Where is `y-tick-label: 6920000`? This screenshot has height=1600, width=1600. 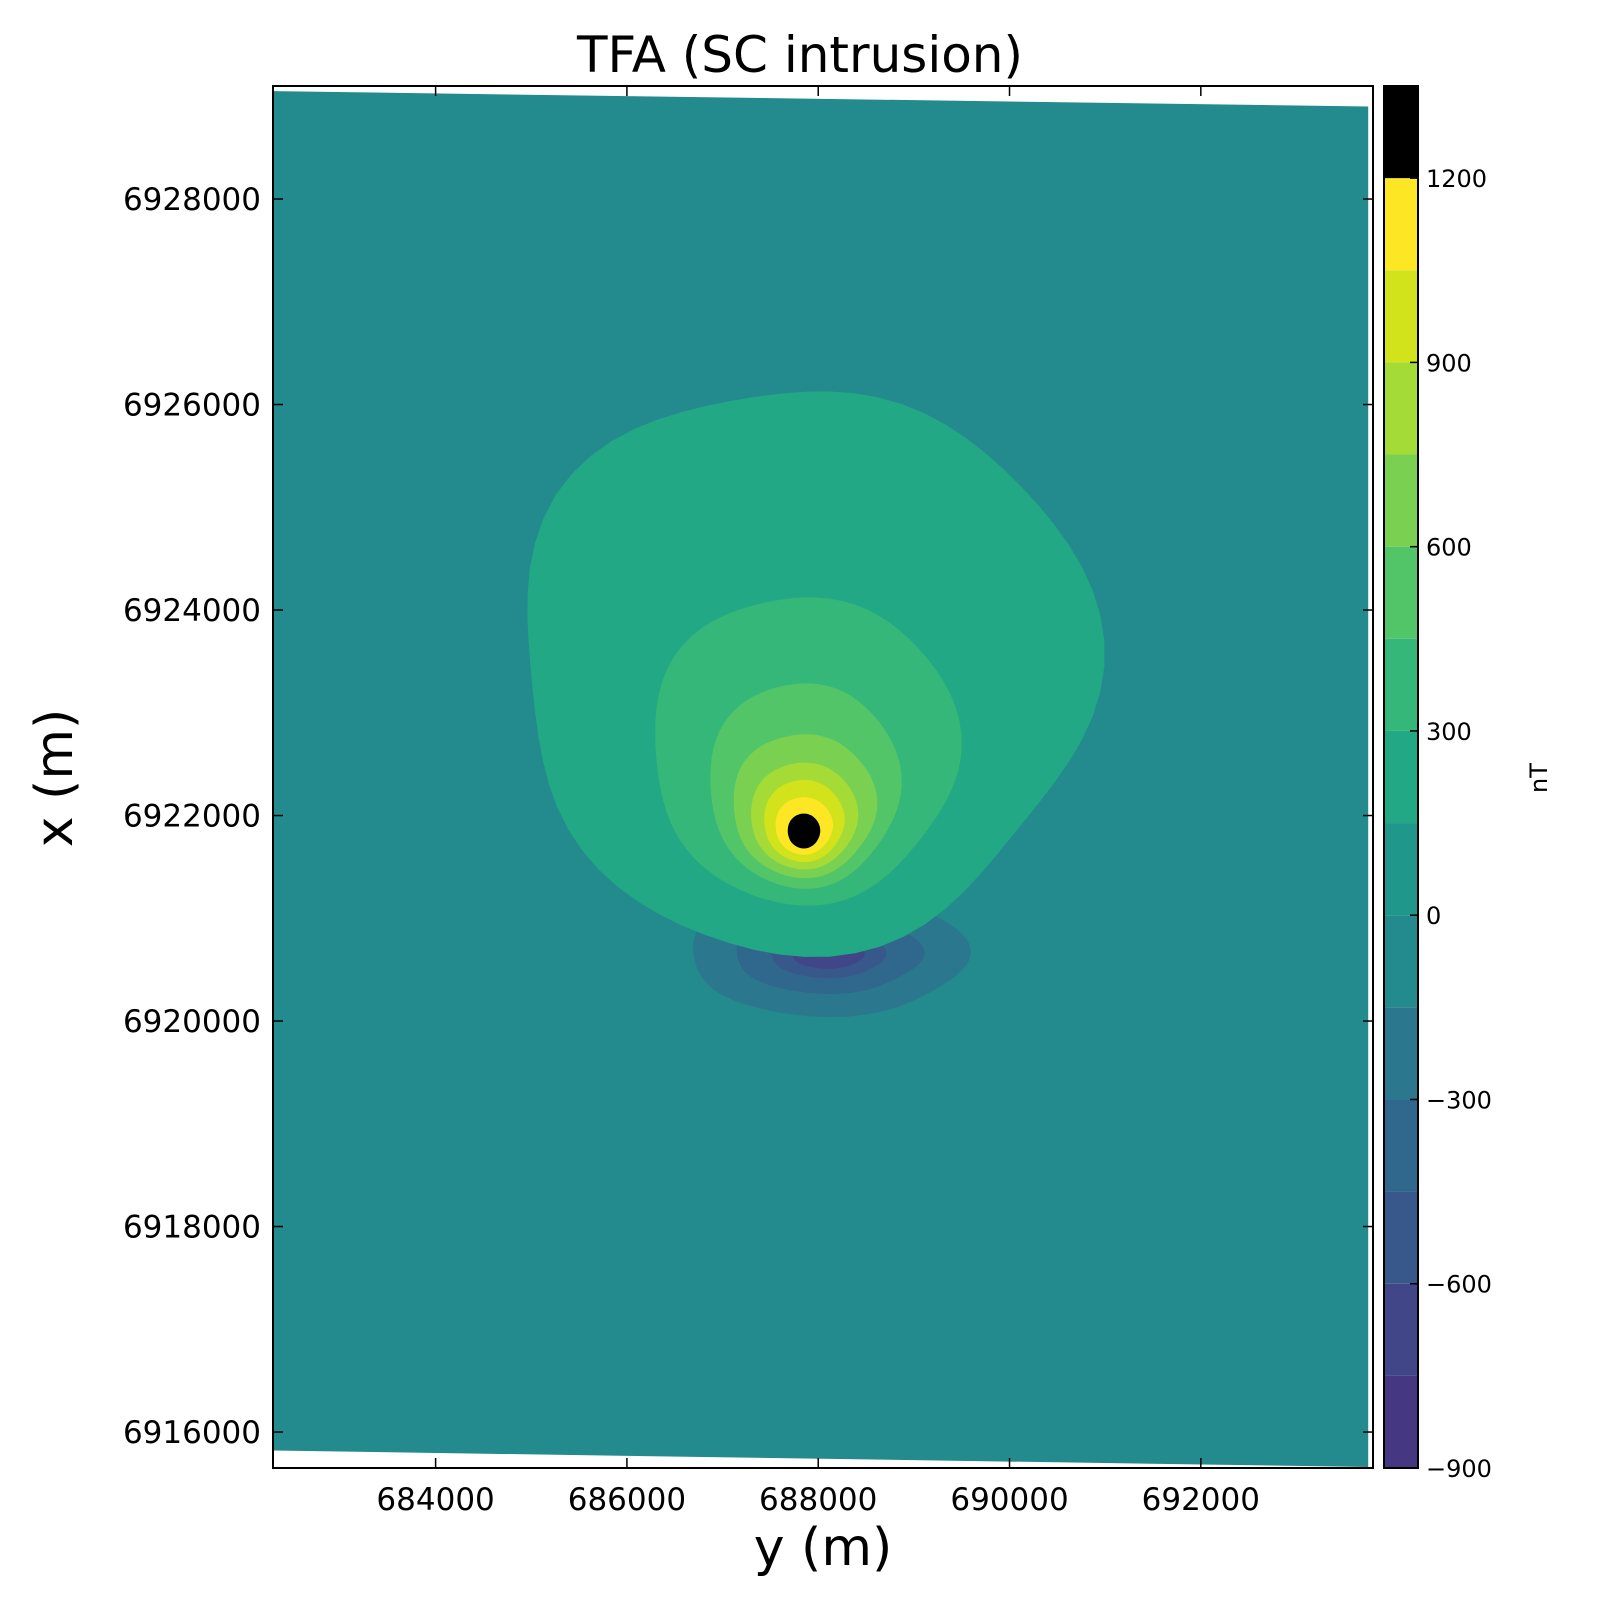 y-tick-label: 6920000 is located at coordinates (192, 1022).